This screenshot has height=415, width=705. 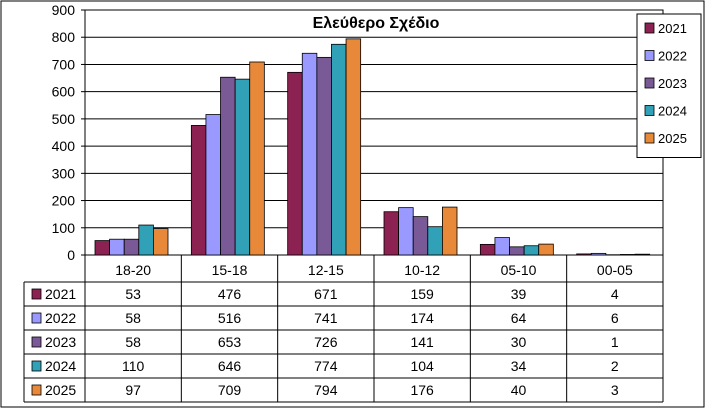 What do you see at coordinates (230, 342) in the screenshot?
I see `table-cell: 653` at bounding box center [230, 342].